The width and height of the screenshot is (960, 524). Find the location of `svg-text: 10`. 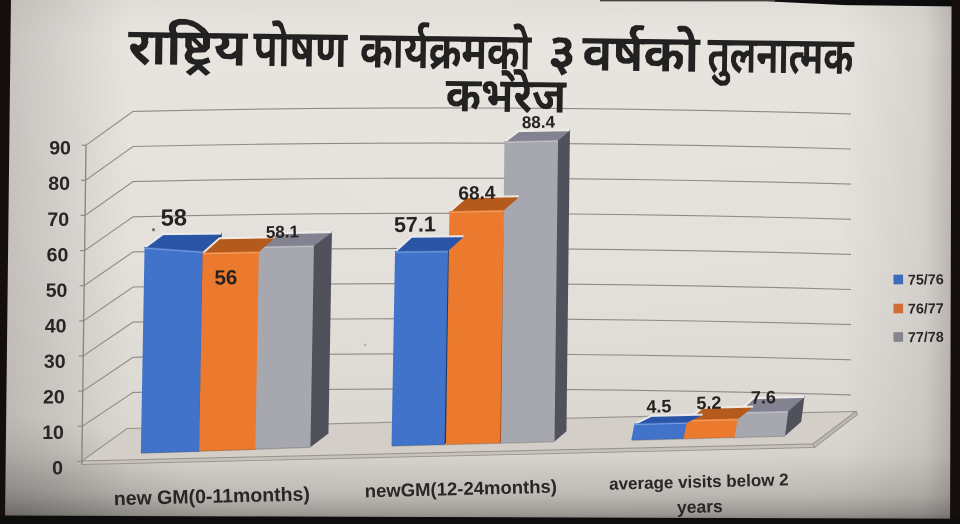

svg-text: 10 is located at coordinates (53, 433).